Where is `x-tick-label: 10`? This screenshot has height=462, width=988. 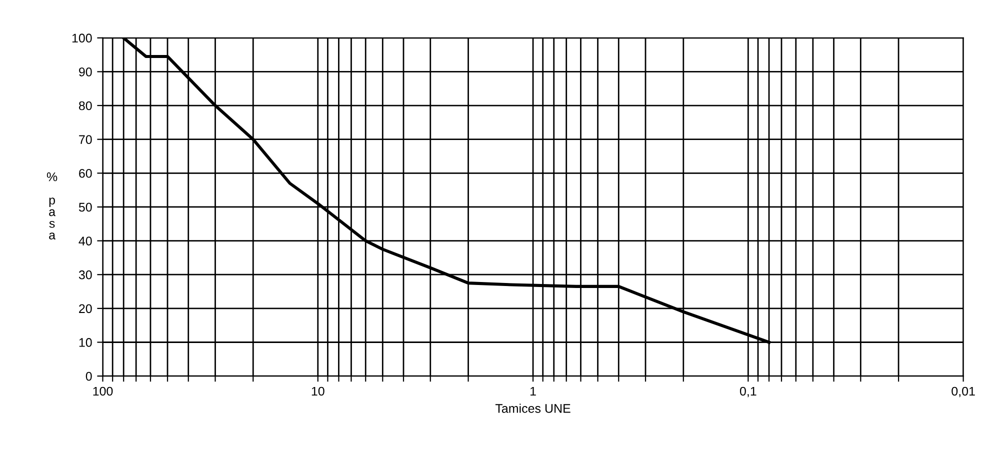
x-tick-label: 10 is located at coordinates (318, 391).